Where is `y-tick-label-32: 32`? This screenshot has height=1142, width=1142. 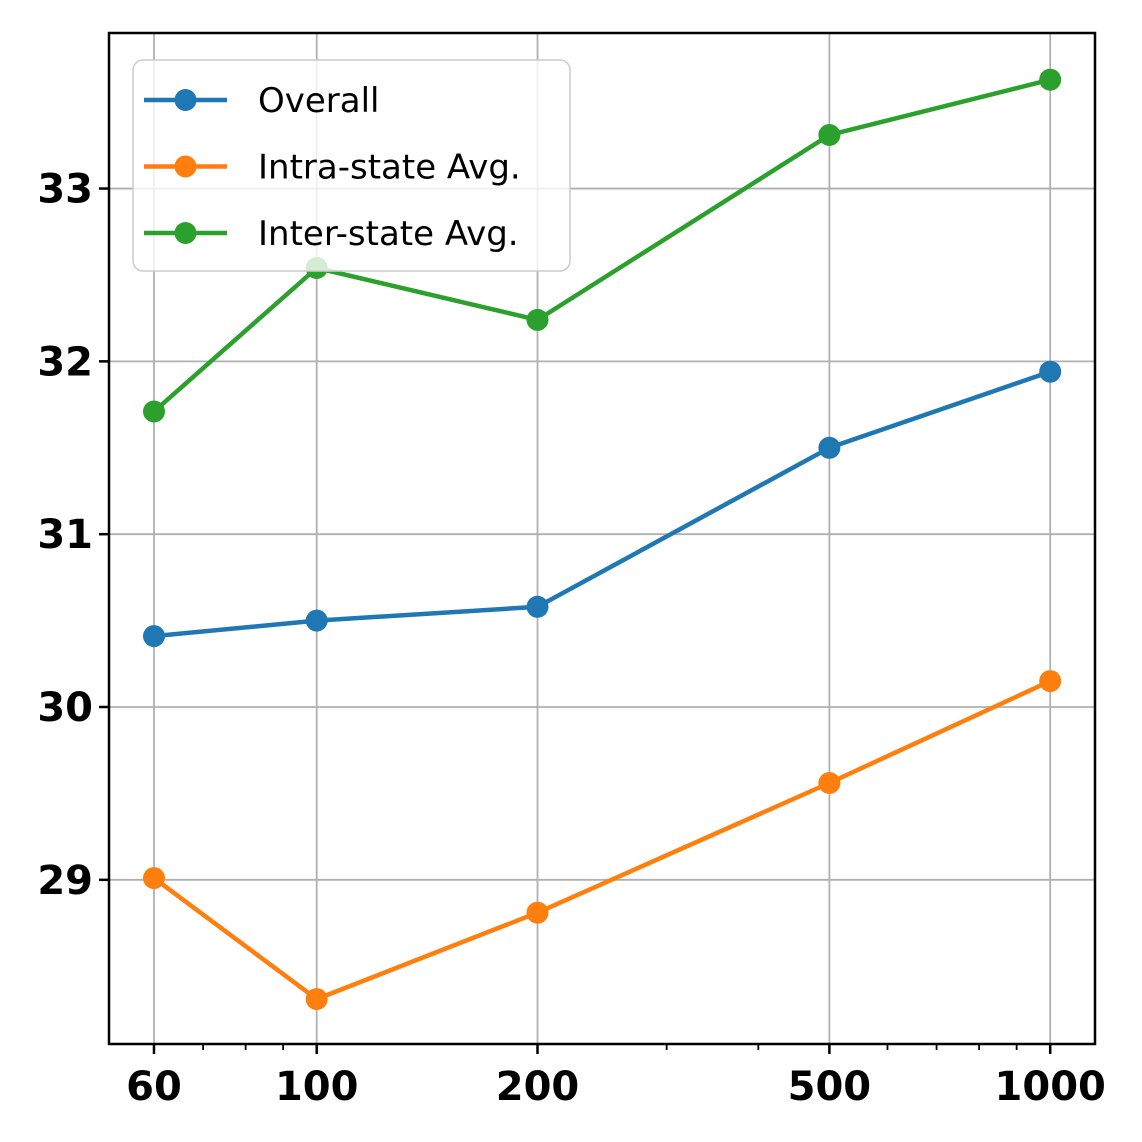
y-tick-label-32: 32 is located at coordinates (65, 362).